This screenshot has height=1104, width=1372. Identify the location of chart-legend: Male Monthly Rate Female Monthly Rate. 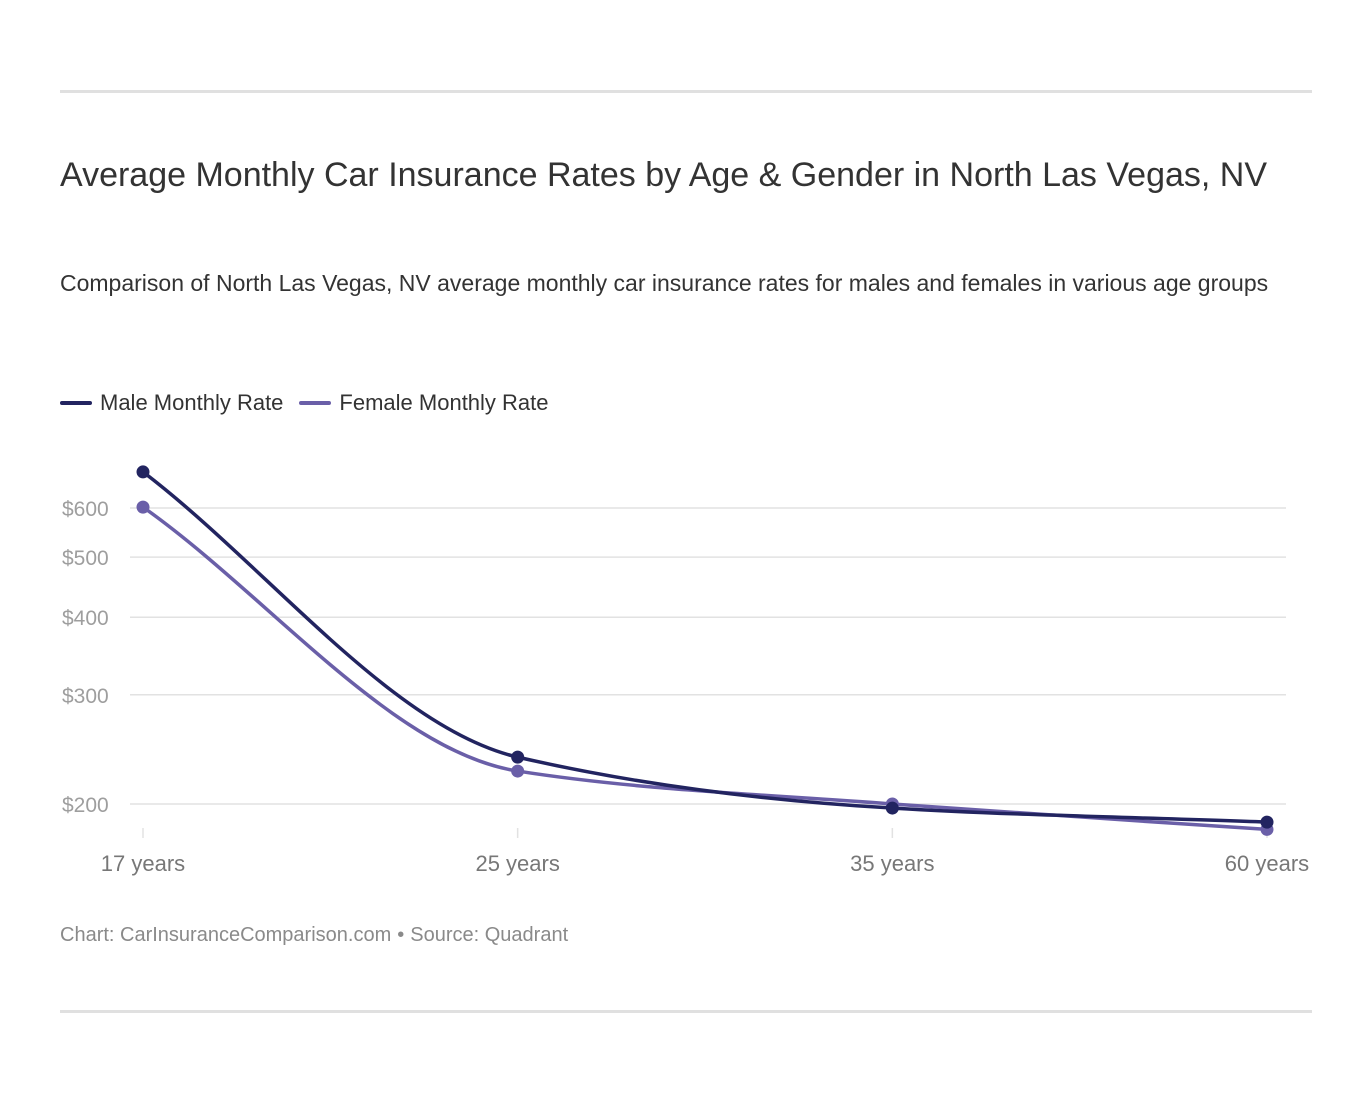
(312, 403).